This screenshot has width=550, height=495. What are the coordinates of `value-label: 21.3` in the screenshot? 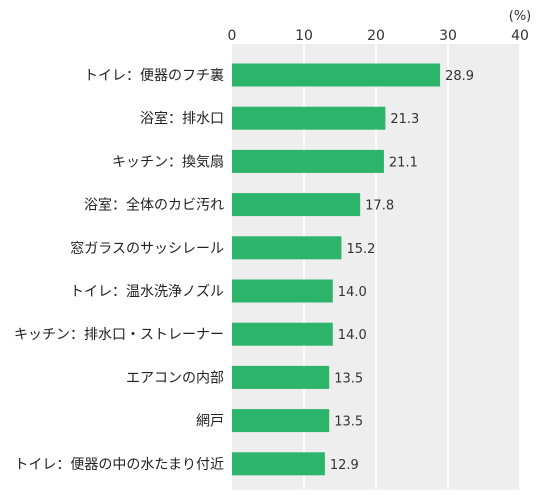 It's located at (404, 119).